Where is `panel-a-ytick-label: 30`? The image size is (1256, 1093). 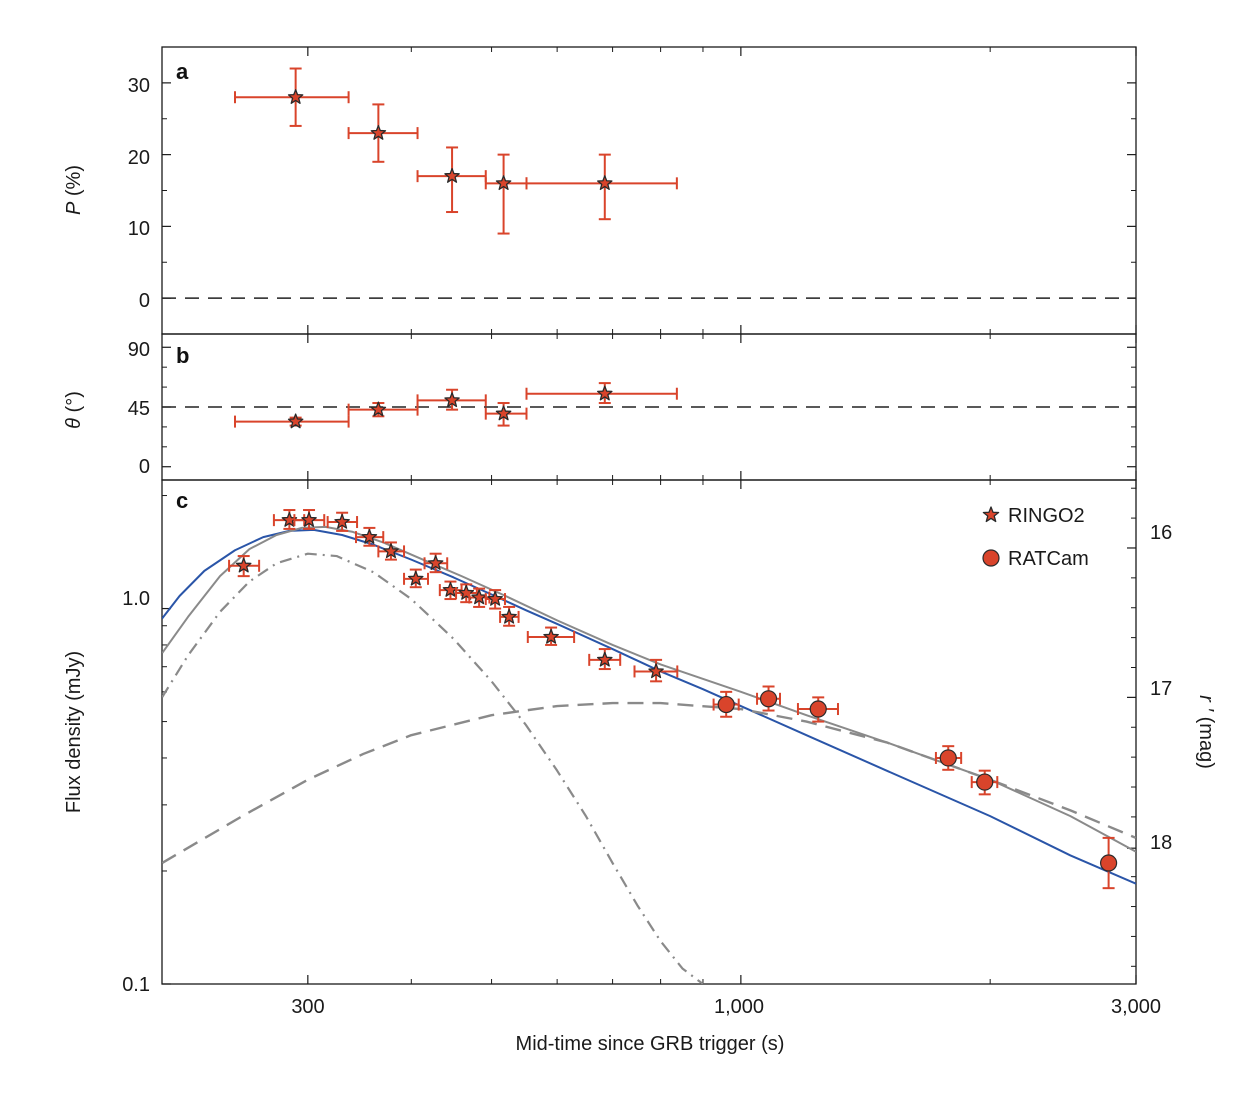
panel-a-ytick-label: 30 is located at coordinates (139, 86).